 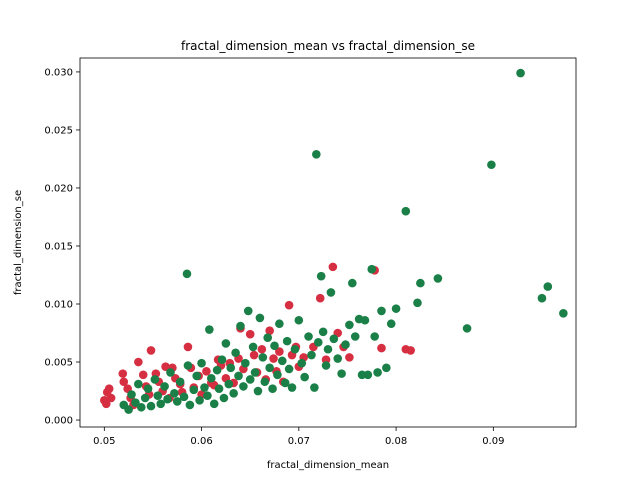 I want to click on y-tick-label: 0.005, so click(x=58, y=363).